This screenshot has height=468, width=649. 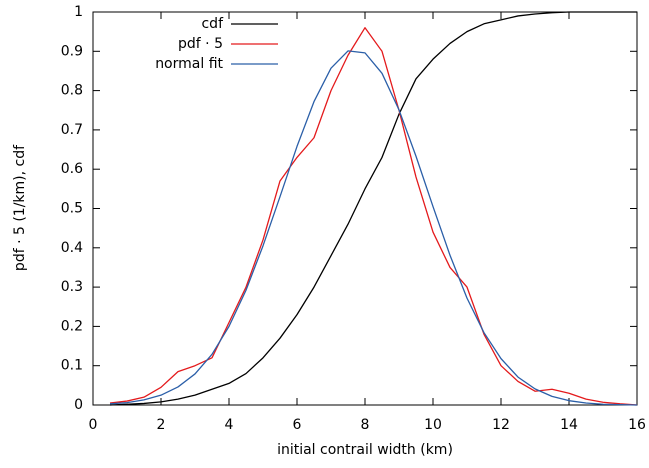 What do you see at coordinates (72, 169) in the screenshot?
I see `y-tick-label: 0.6` at bounding box center [72, 169].